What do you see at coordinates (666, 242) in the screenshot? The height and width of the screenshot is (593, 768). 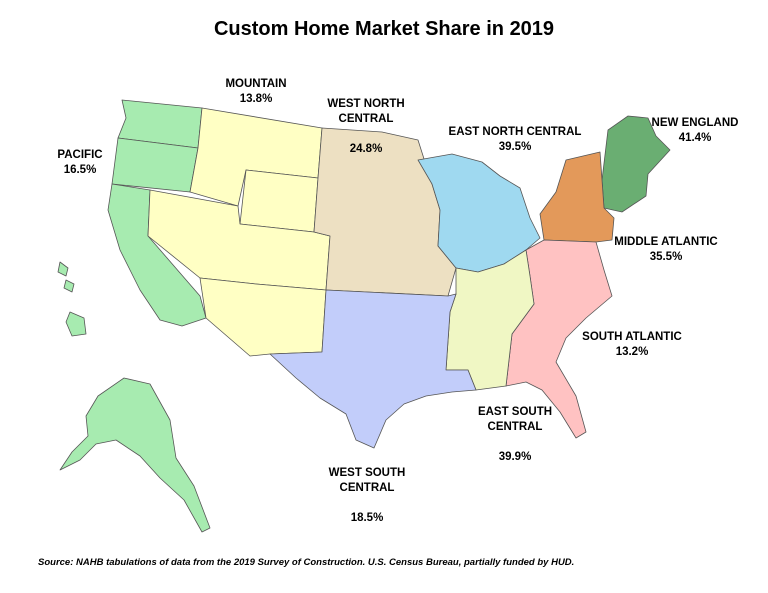 I see `region-name: MIDDLE ATLANTIC` at bounding box center [666, 242].